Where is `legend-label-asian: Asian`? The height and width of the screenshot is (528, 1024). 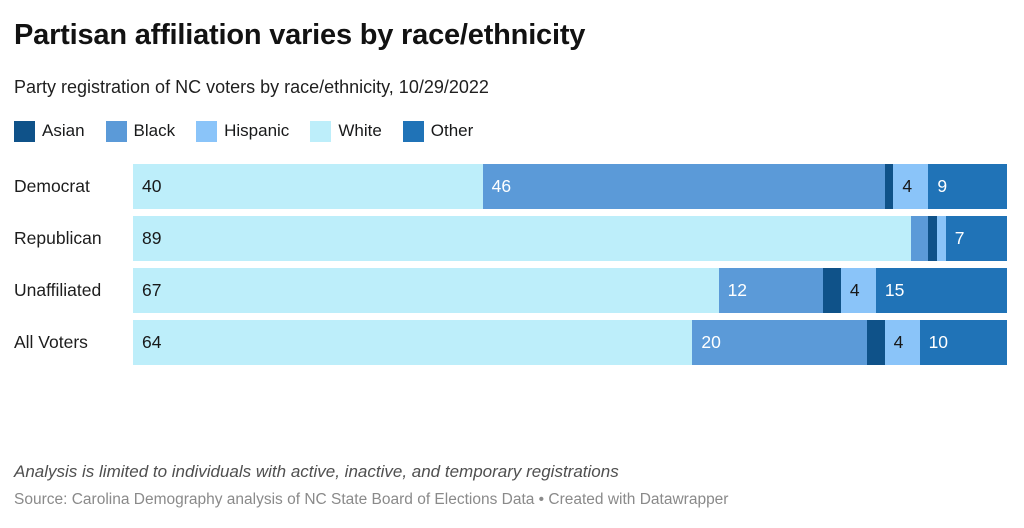 legend-label-asian: Asian is located at coordinates (63, 130).